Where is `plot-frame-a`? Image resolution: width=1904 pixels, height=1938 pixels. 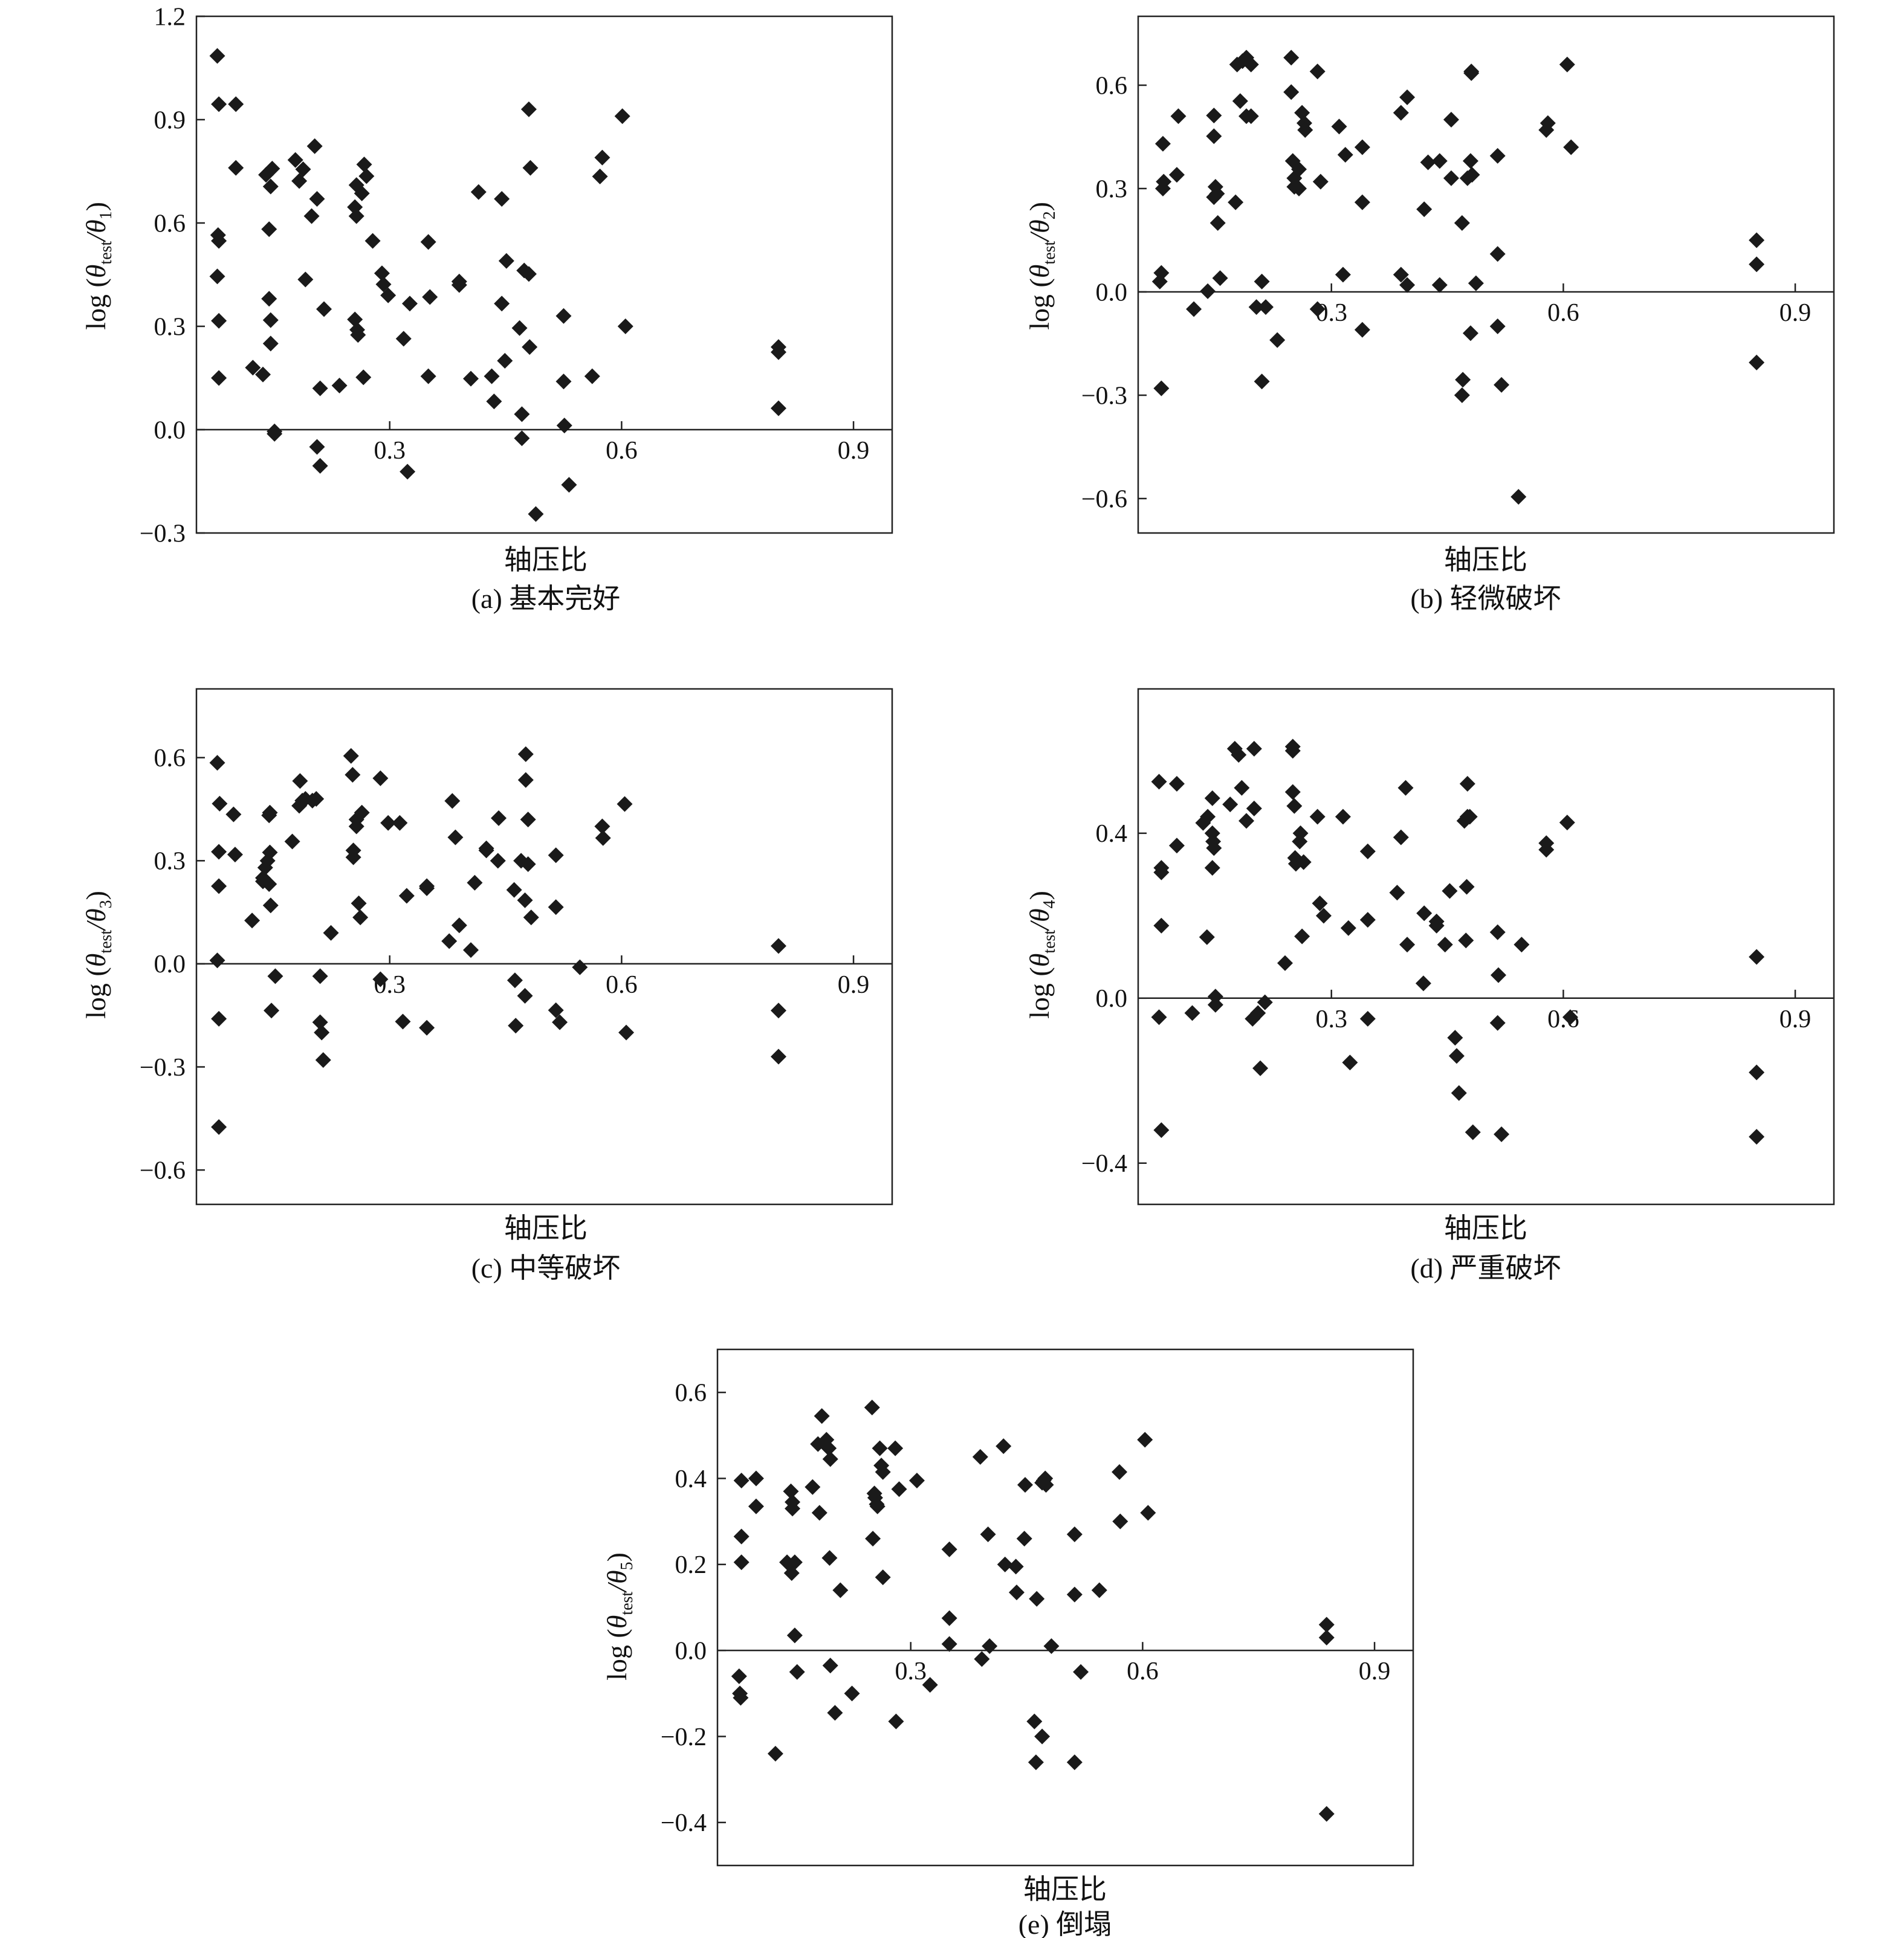
plot-frame-a is located at coordinates (544, 274).